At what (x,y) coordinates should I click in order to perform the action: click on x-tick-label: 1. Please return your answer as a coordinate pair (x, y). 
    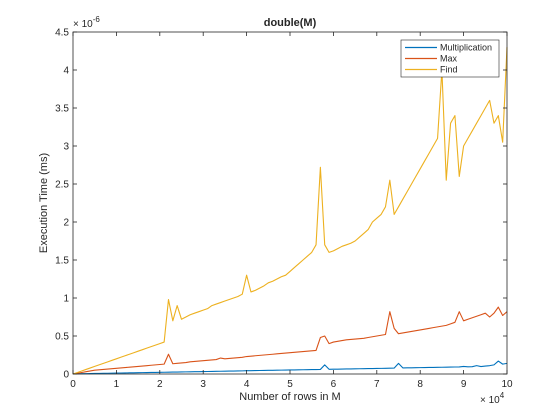
    Looking at the image, I should click on (117, 384).